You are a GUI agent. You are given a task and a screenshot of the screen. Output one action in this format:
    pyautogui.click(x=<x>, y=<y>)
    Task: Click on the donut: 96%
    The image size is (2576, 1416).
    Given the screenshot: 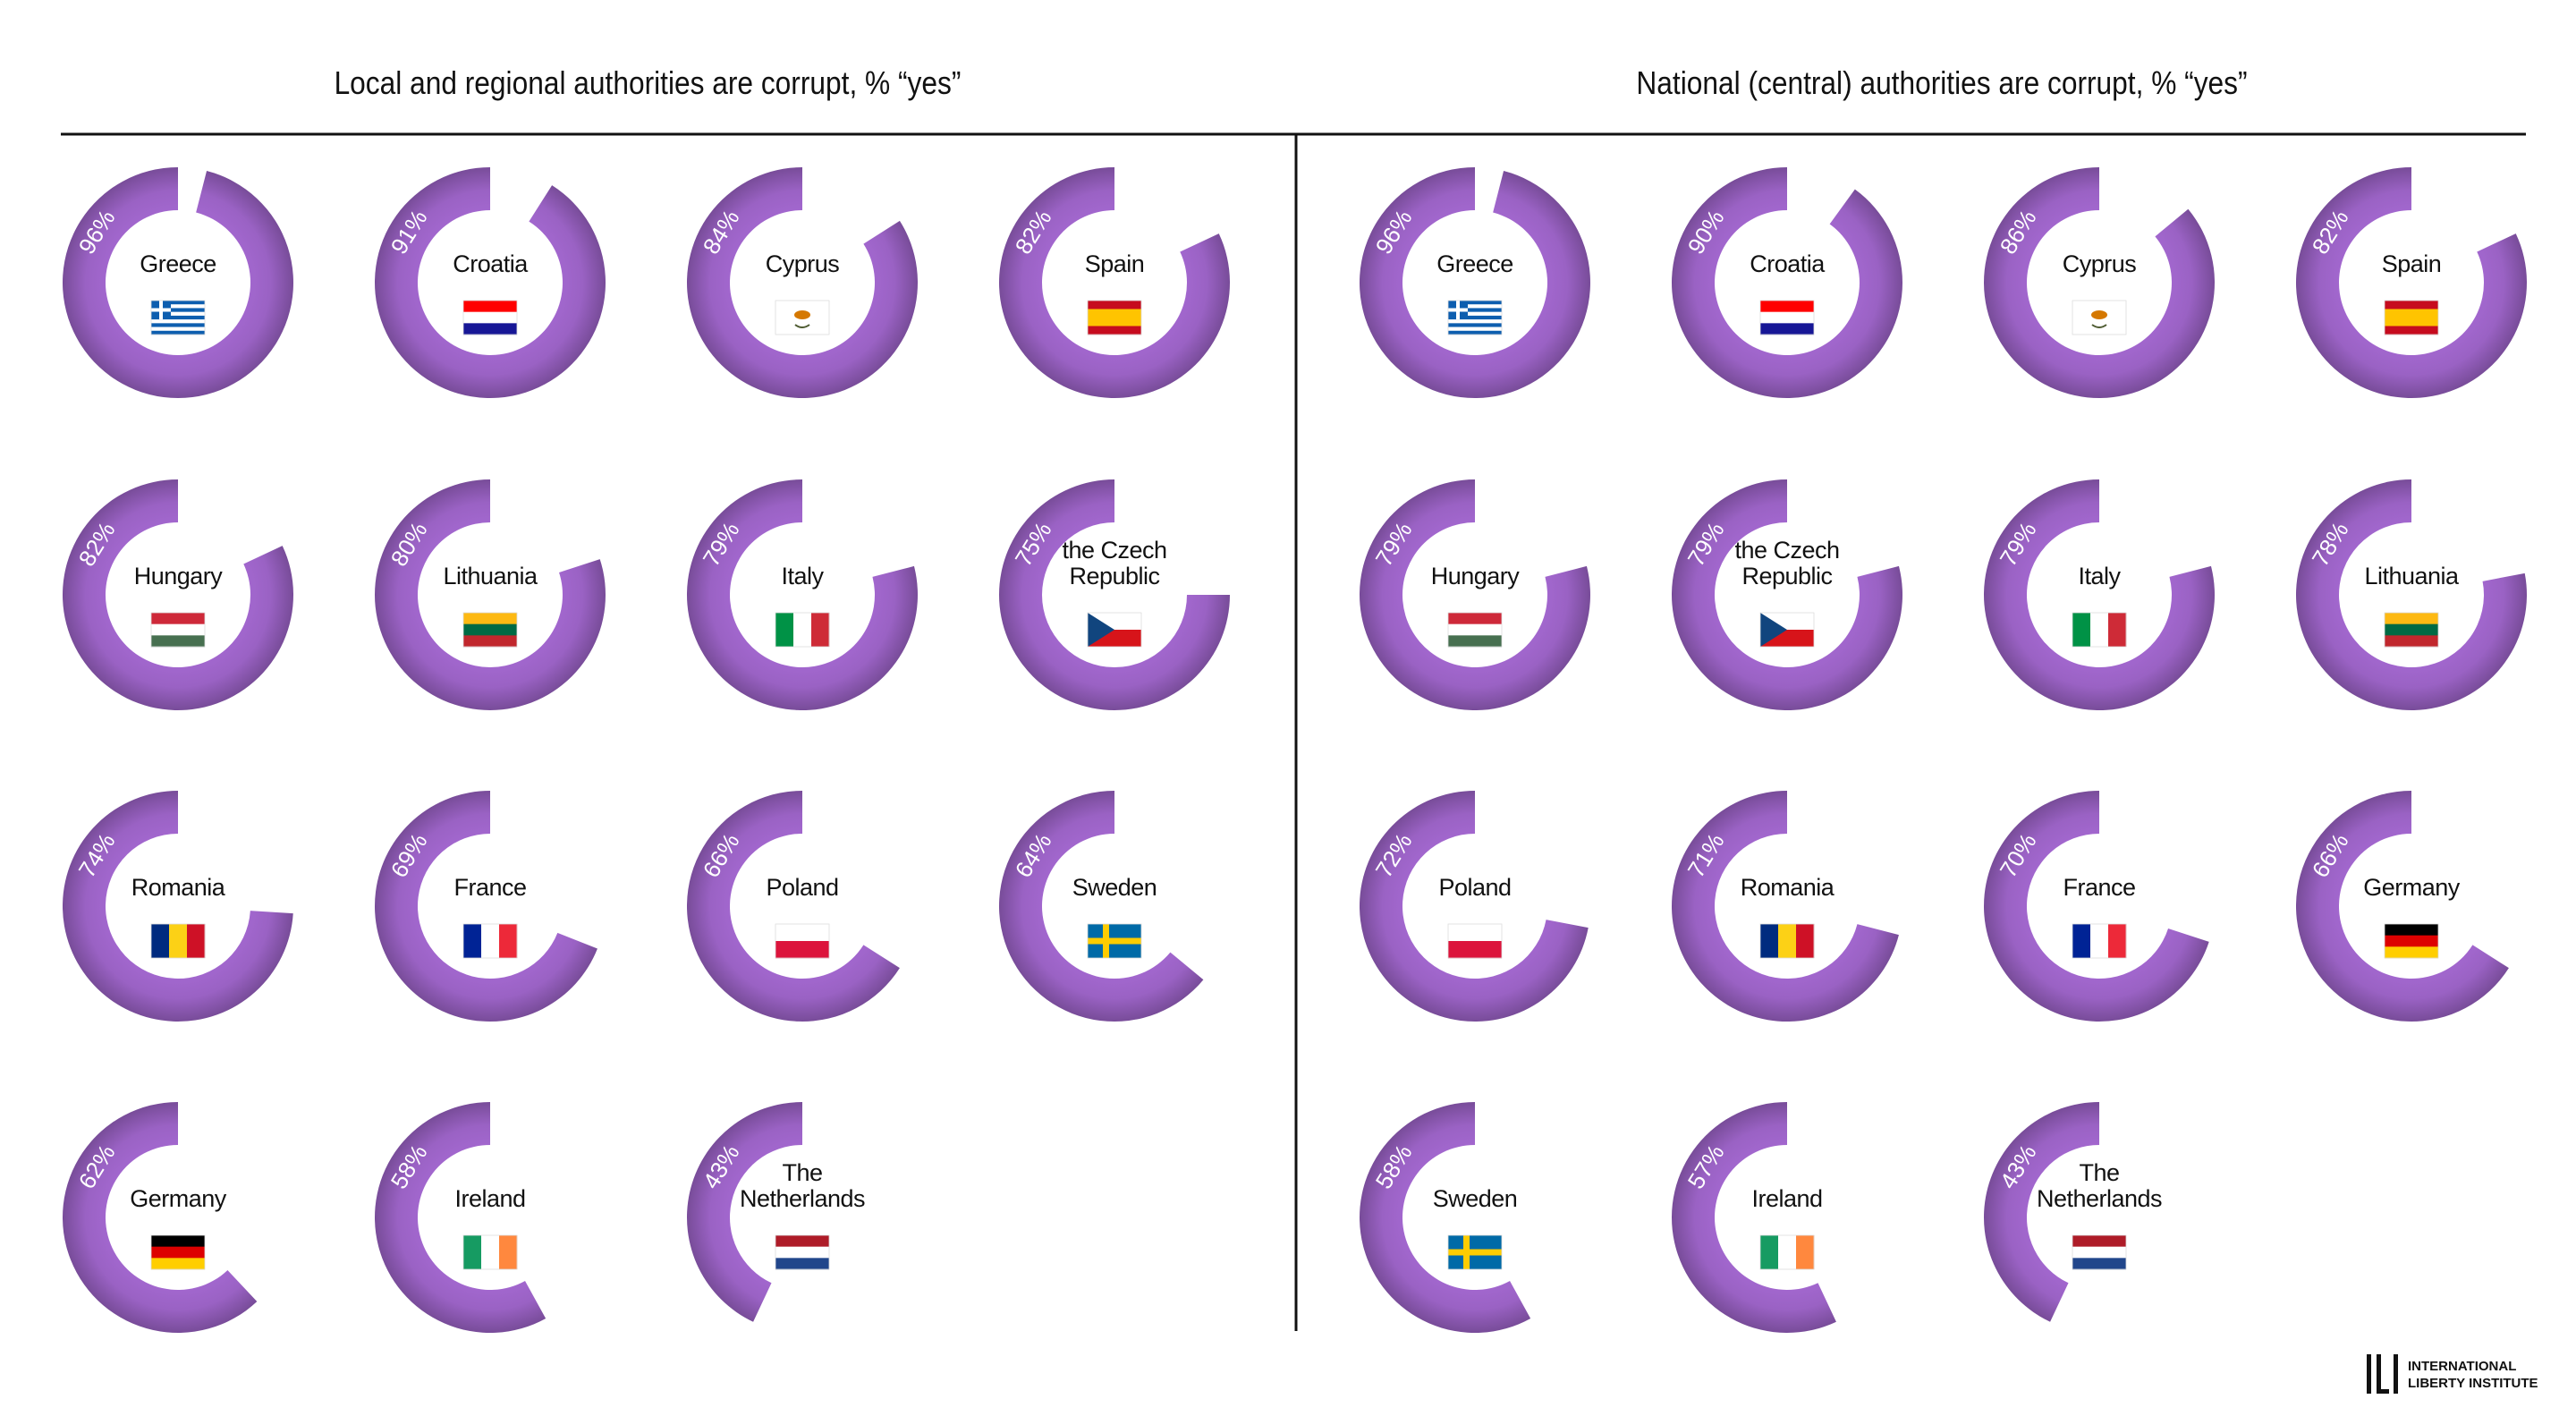 What is the action you would take?
    pyautogui.click(x=1475, y=282)
    